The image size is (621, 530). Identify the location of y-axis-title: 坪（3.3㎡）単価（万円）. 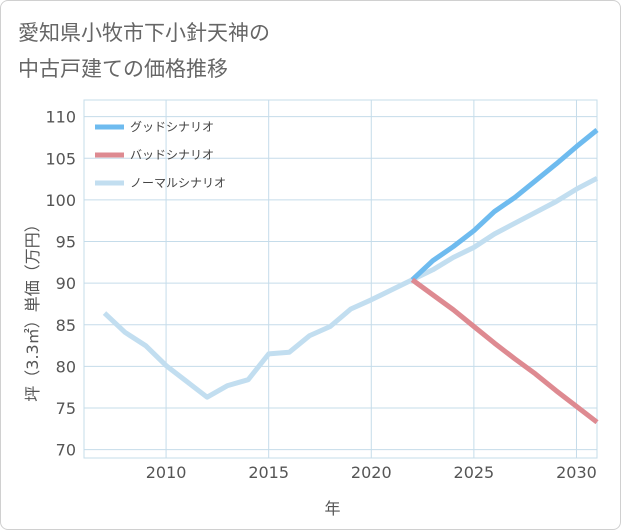
(32, 308).